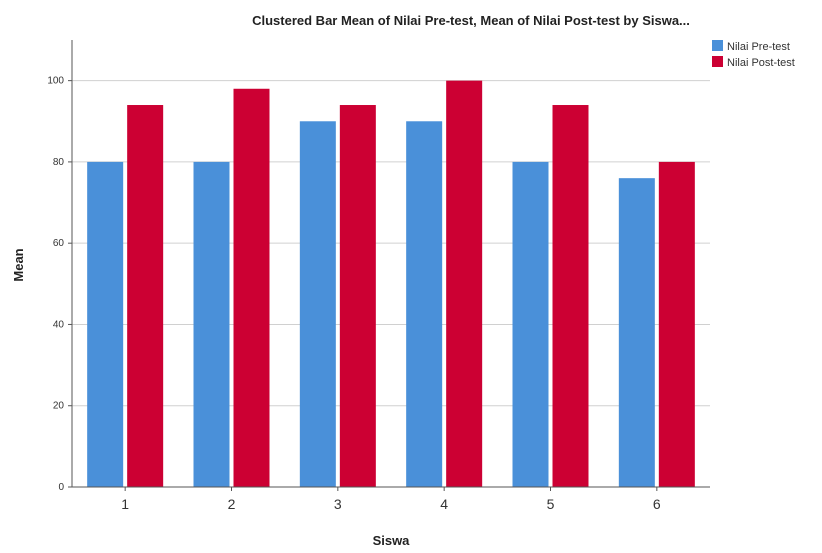  I want to click on x-axis-title: Siswa, so click(392, 540).